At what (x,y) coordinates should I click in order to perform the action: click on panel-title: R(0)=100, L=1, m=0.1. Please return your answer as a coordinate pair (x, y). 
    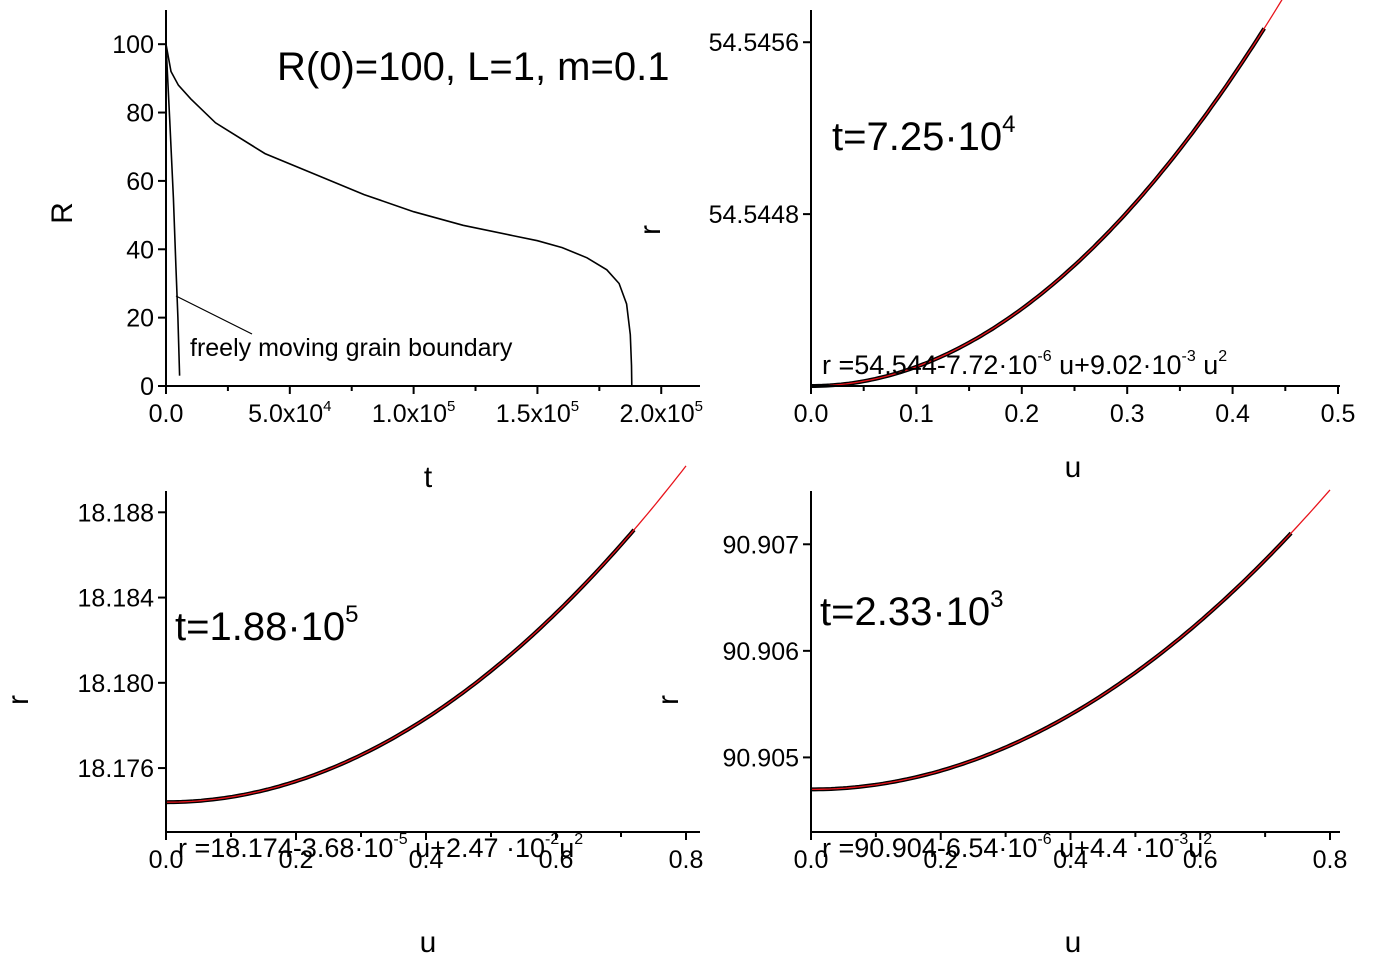
    Looking at the image, I should click on (473, 67).